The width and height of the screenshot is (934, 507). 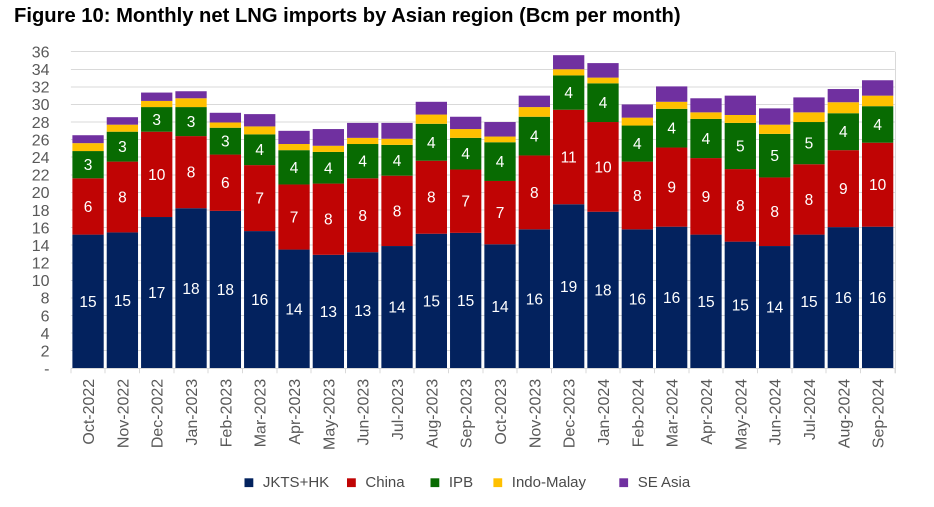 I want to click on svg-text: Mar-2023, so click(x=261, y=413).